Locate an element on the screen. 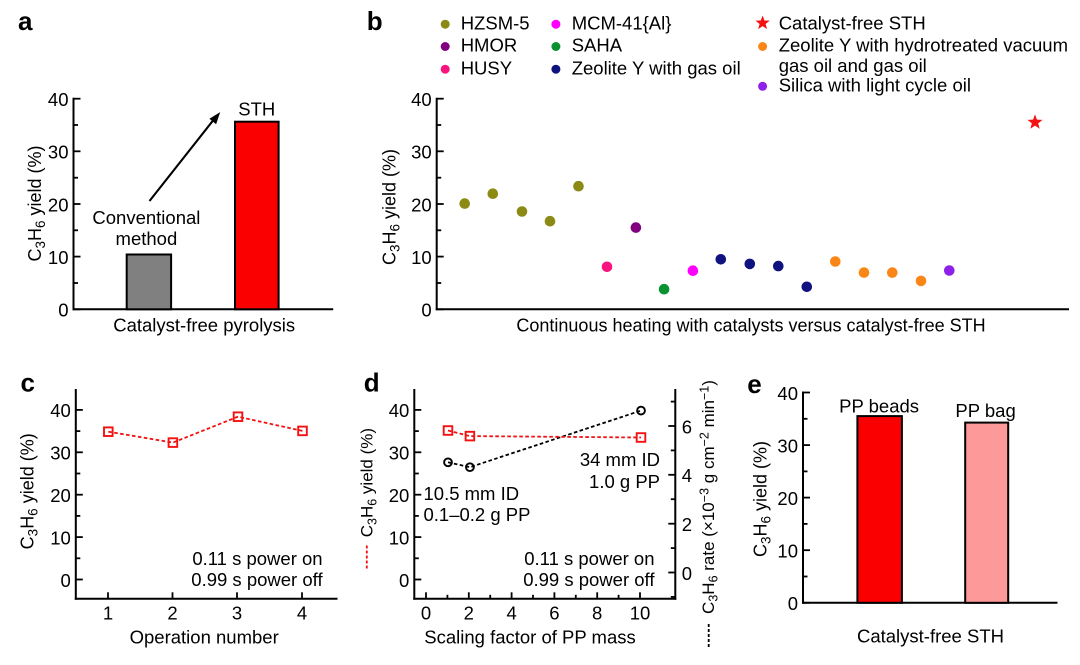  svg-text: Scaling factor of PP mass is located at coordinates (529, 636).